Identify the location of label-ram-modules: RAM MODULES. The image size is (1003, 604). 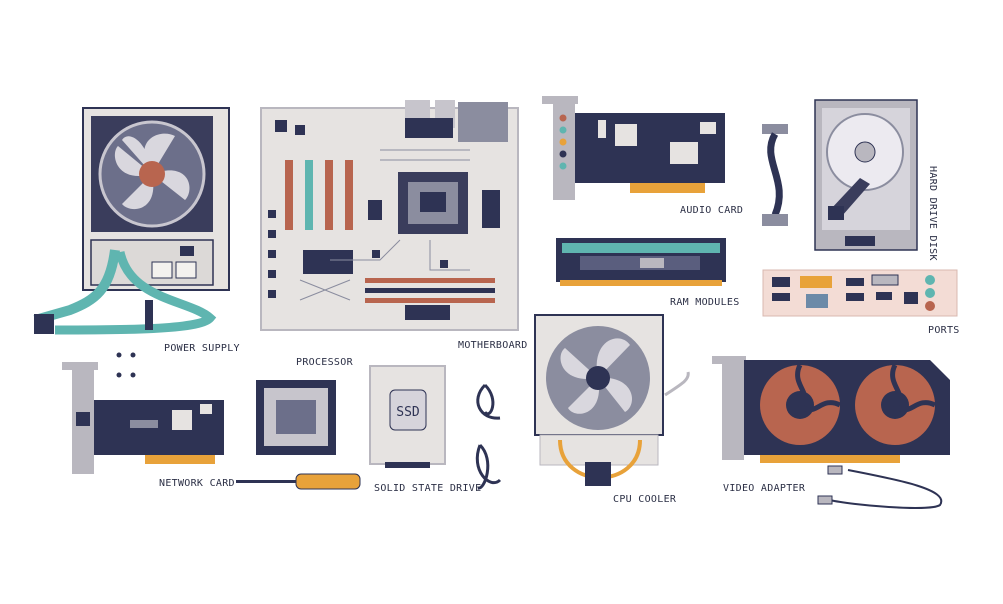
(705, 302).